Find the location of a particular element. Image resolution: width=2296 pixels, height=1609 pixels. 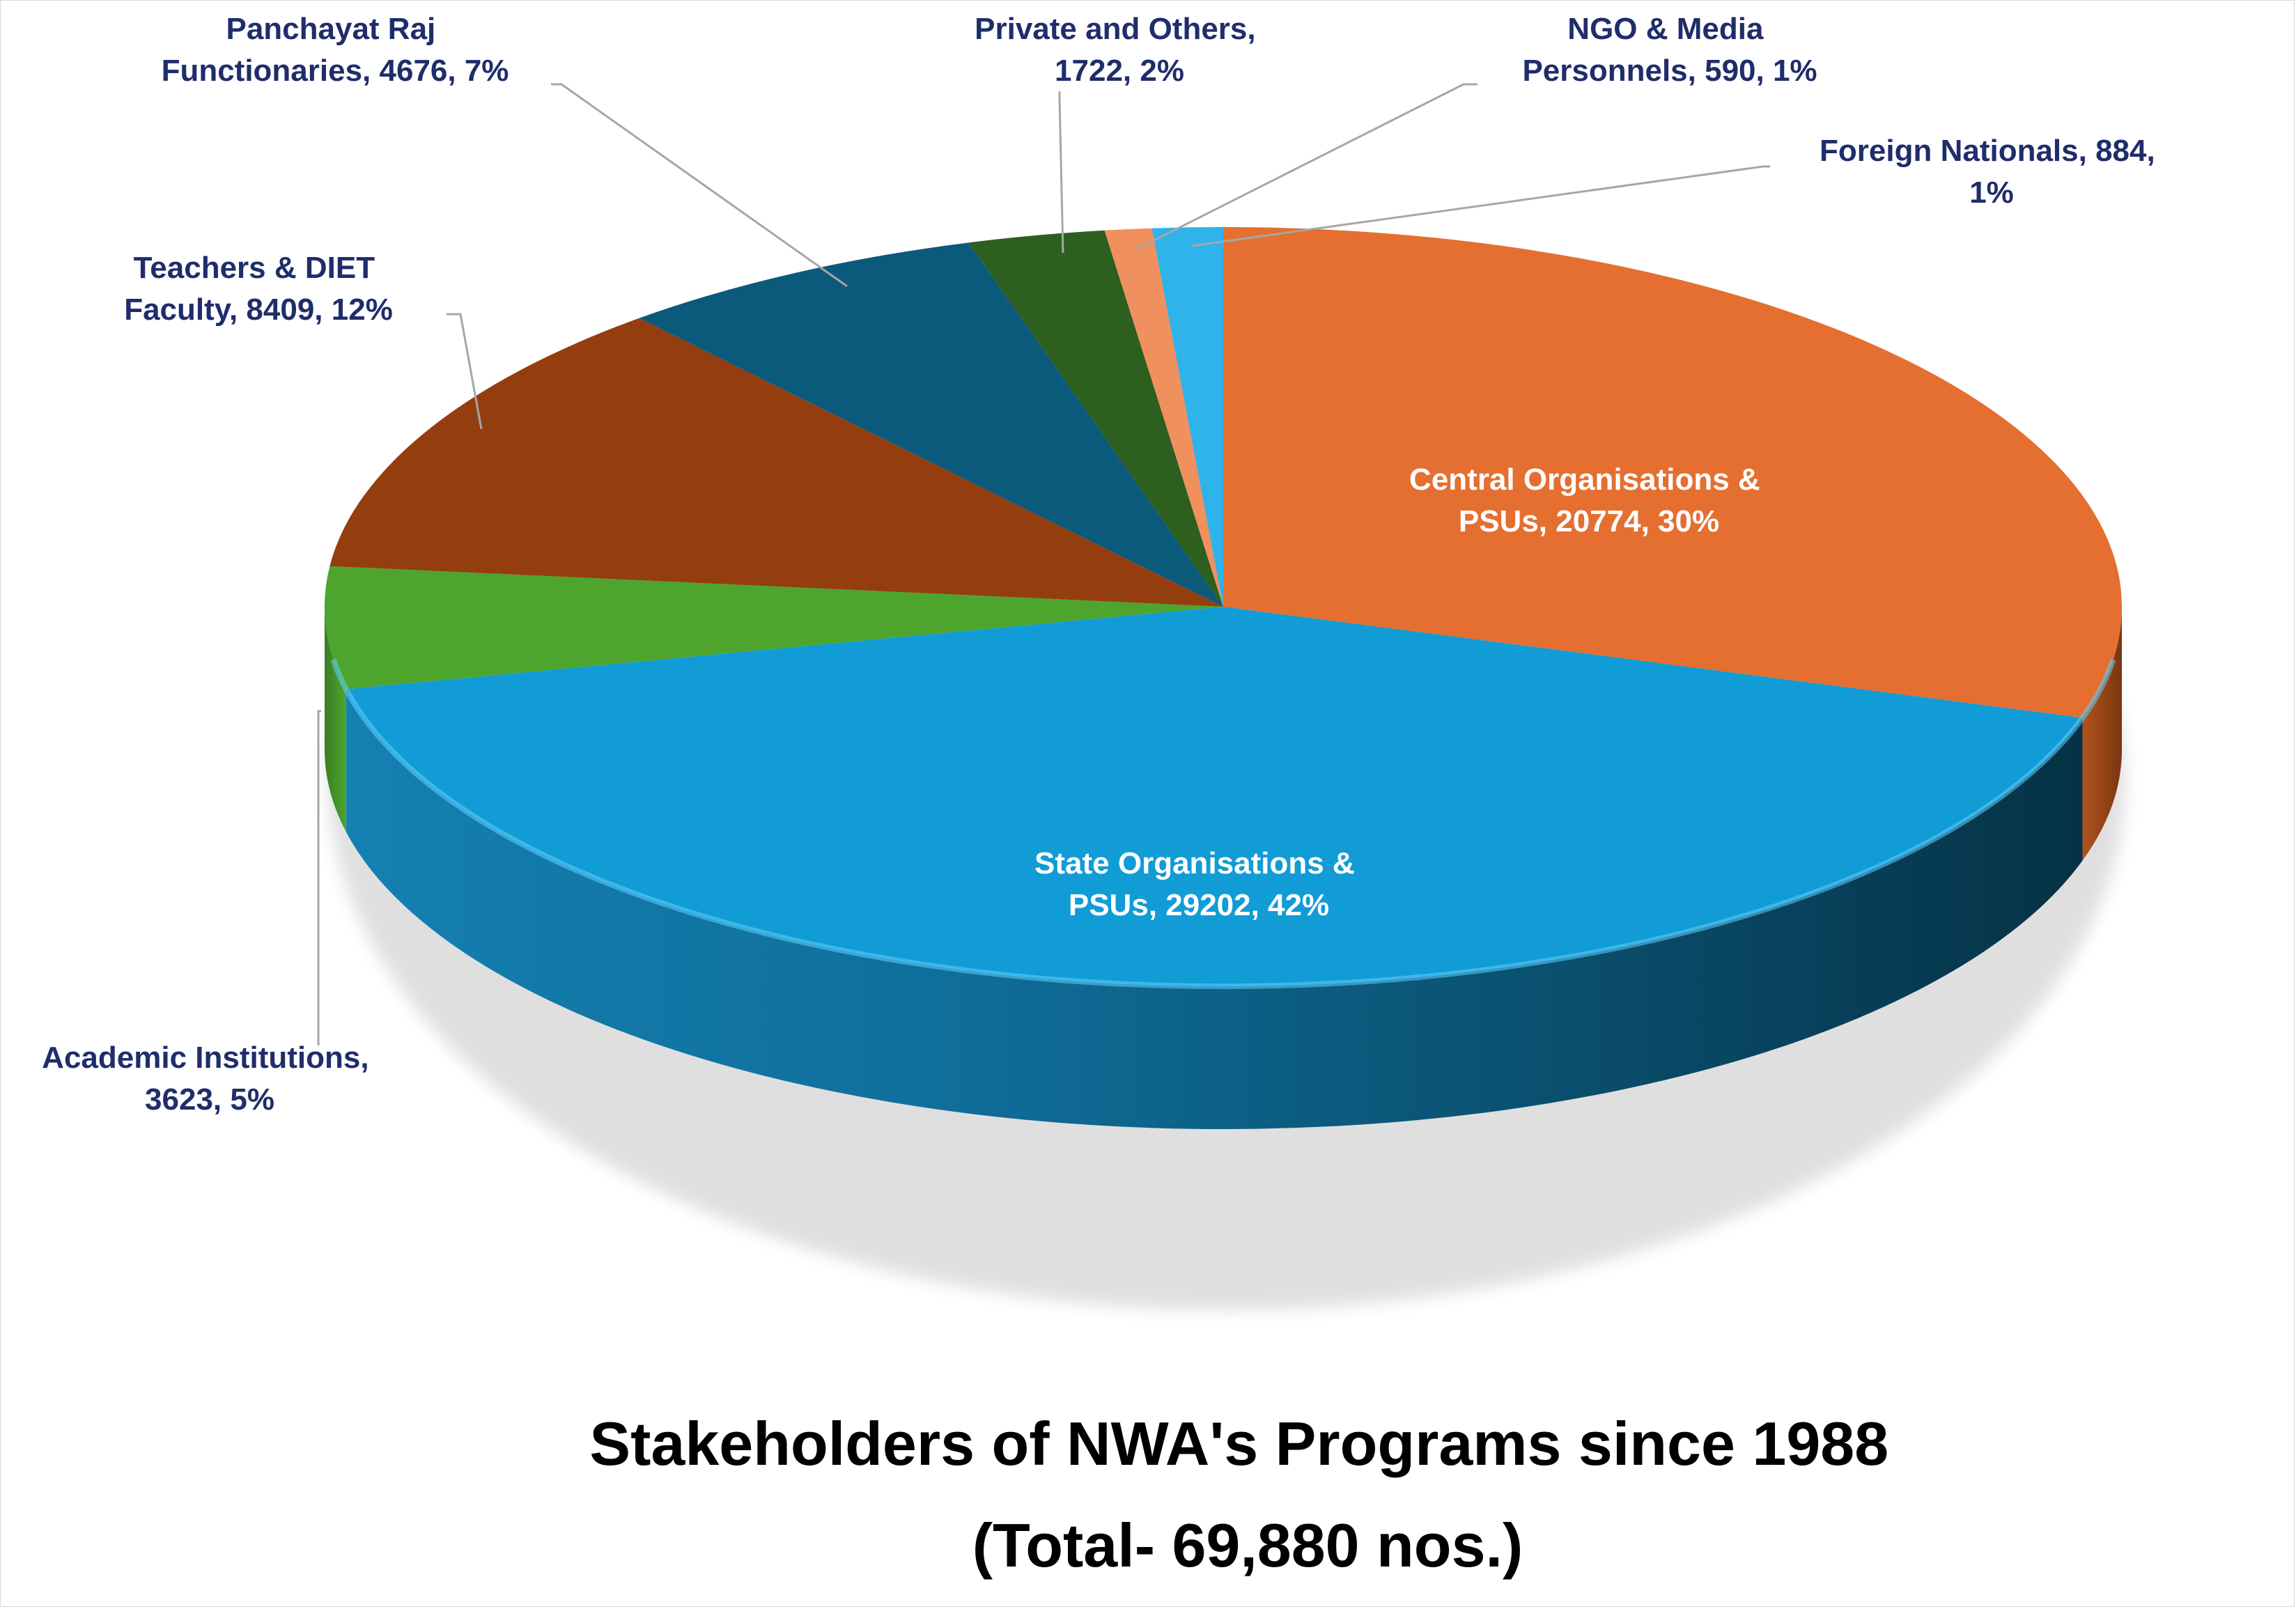

pie-slice-ngo-media-personnels is located at coordinates (1163, 418).